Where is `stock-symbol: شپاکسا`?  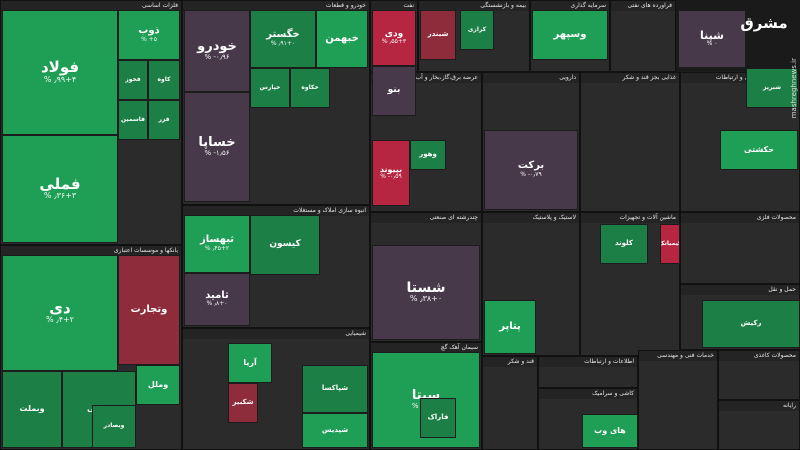 stock-symbol: شپاکسا is located at coordinates (335, 388).